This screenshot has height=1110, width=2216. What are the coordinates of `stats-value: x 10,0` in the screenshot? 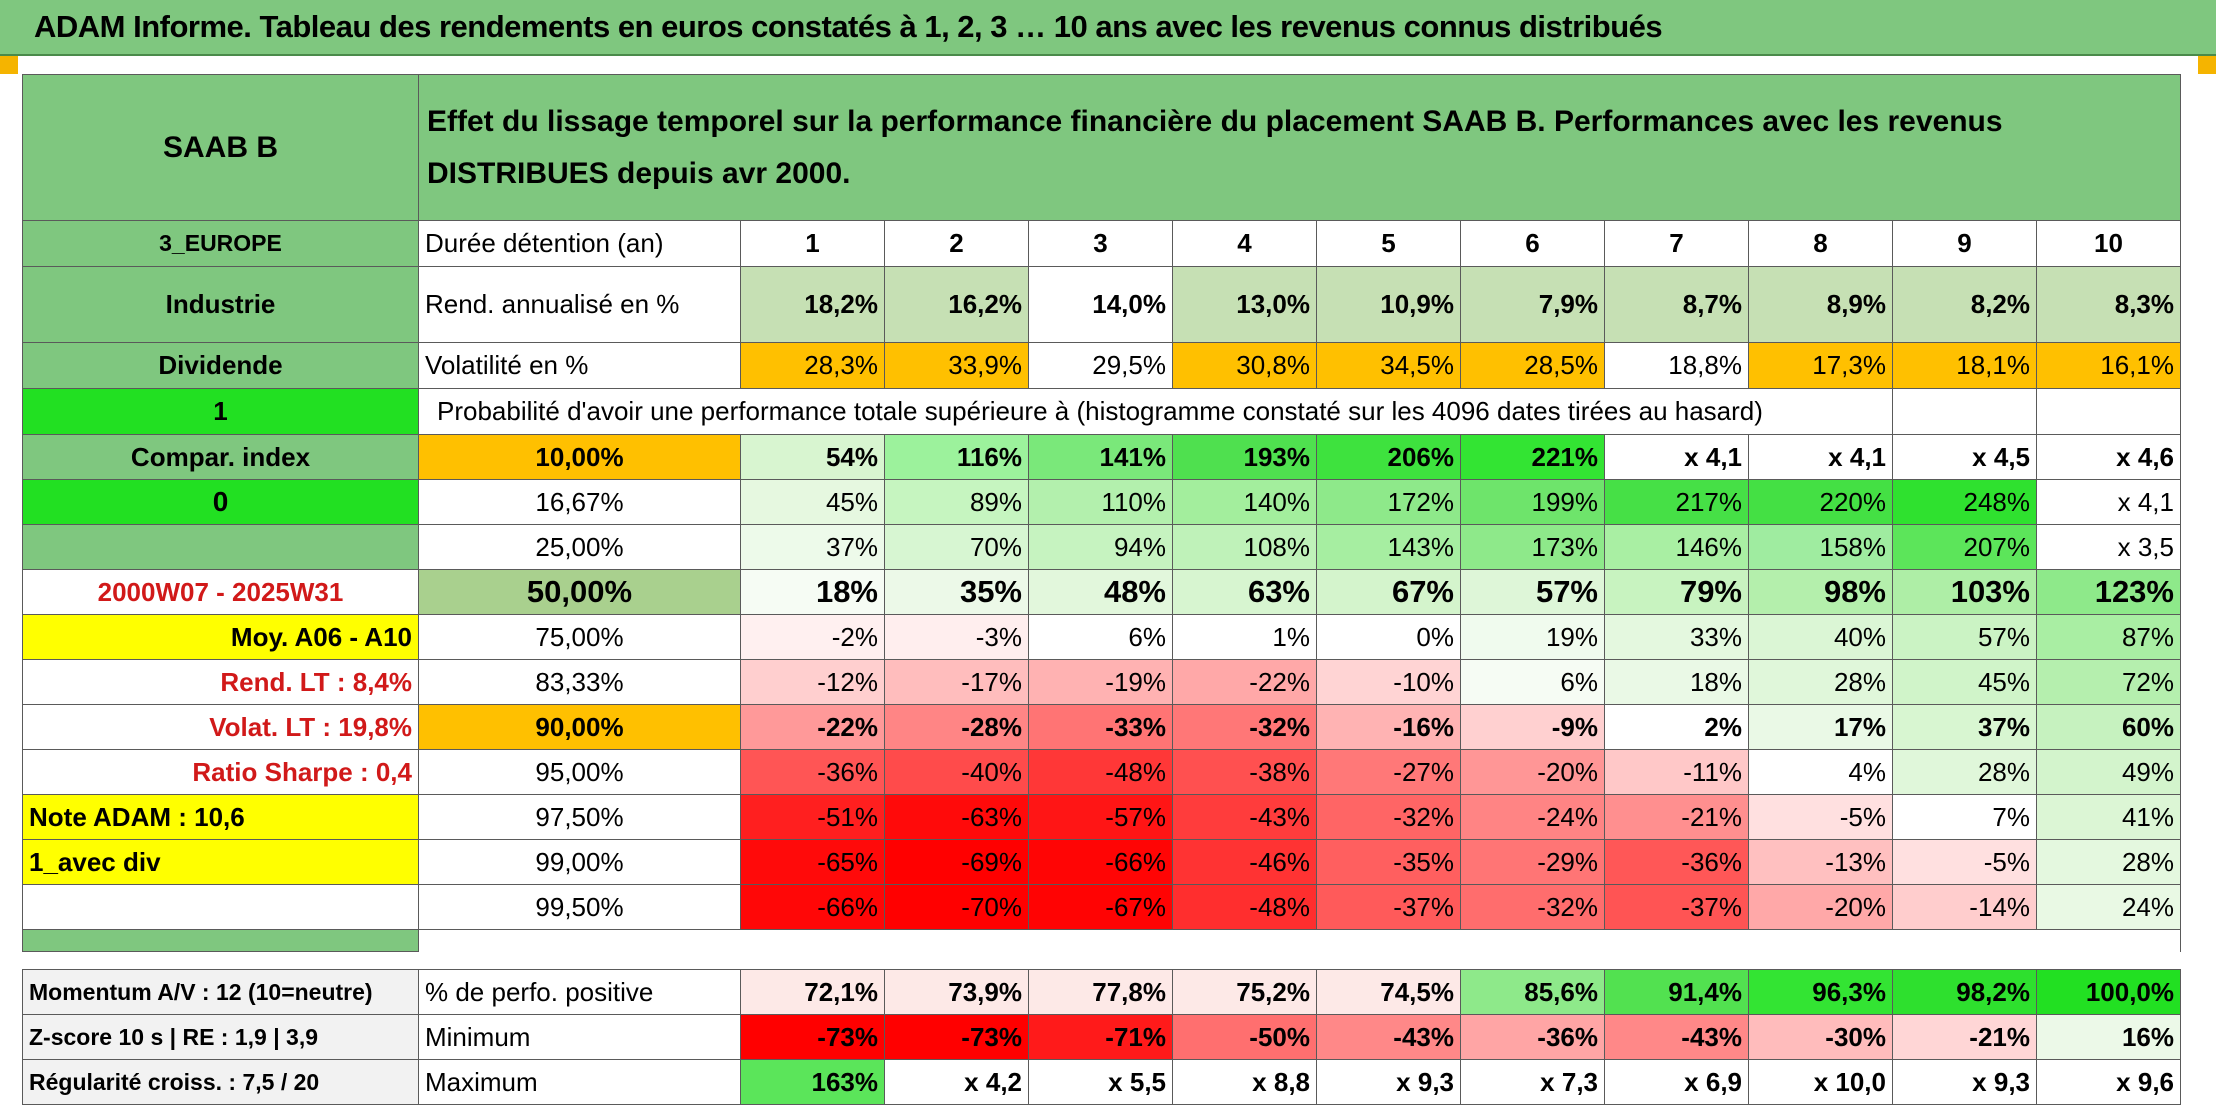 It's located at (1820, 1082).